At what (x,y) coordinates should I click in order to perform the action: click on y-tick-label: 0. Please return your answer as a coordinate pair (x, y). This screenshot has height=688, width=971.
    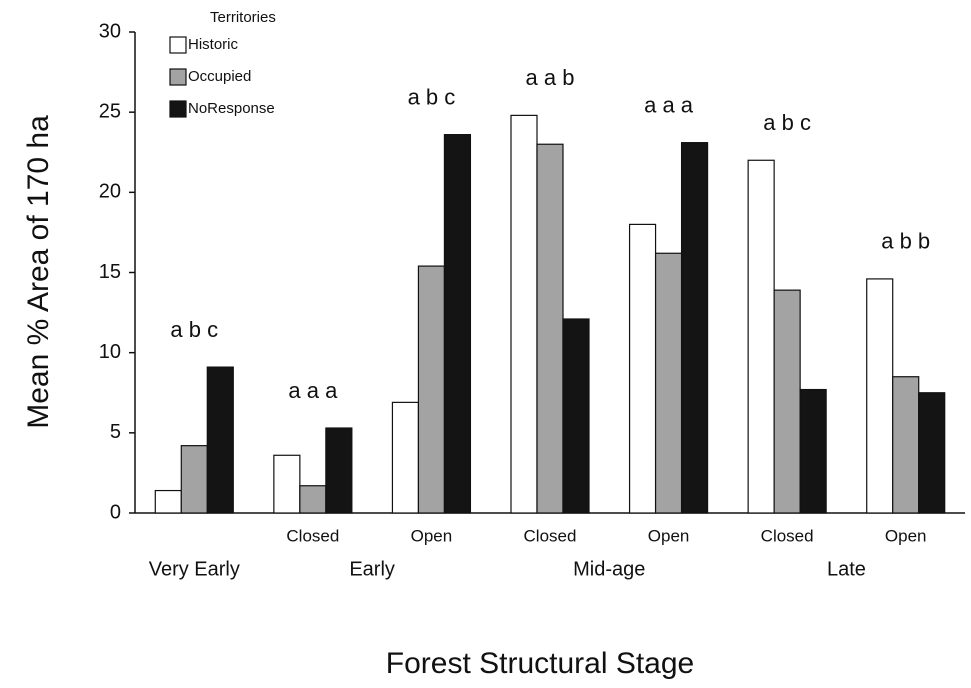
    Looking at the image, I should click on (115, 512).